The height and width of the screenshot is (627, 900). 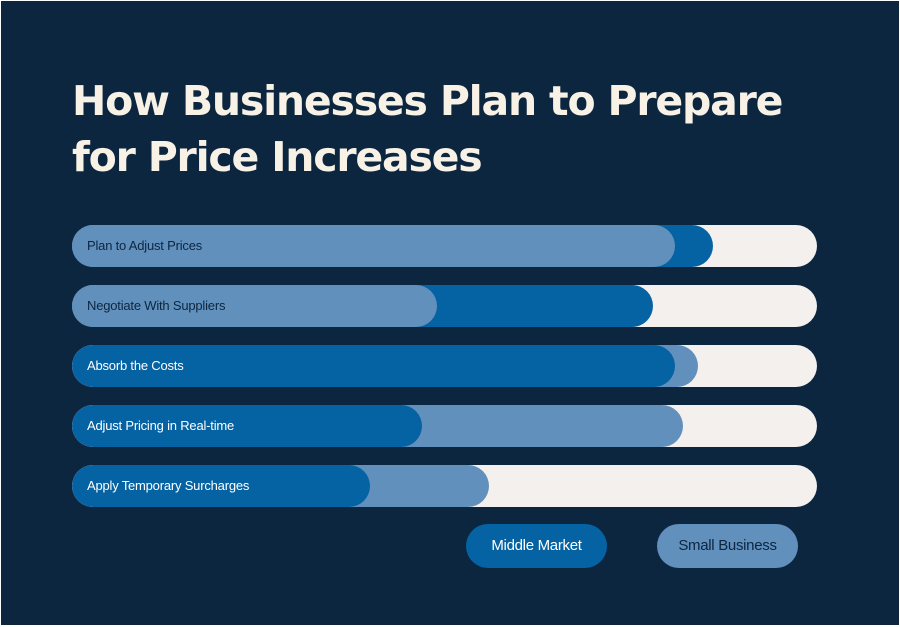 I want to click on bar-small-business-plan-to-adjust-prices, so click(x=373, y=246).